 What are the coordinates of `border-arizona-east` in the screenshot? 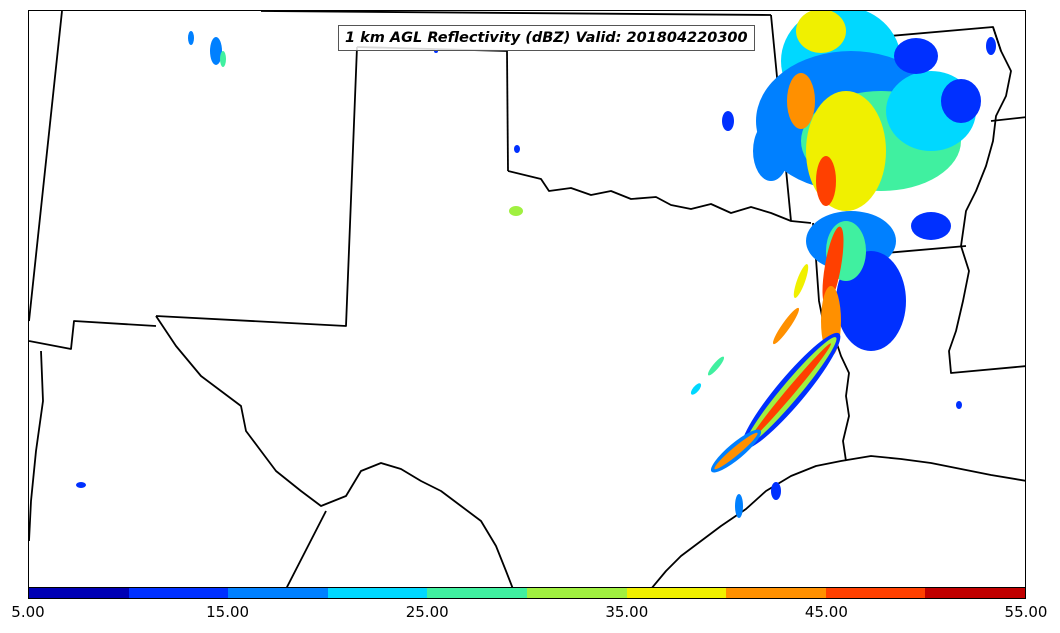 It's located at (46, 166).